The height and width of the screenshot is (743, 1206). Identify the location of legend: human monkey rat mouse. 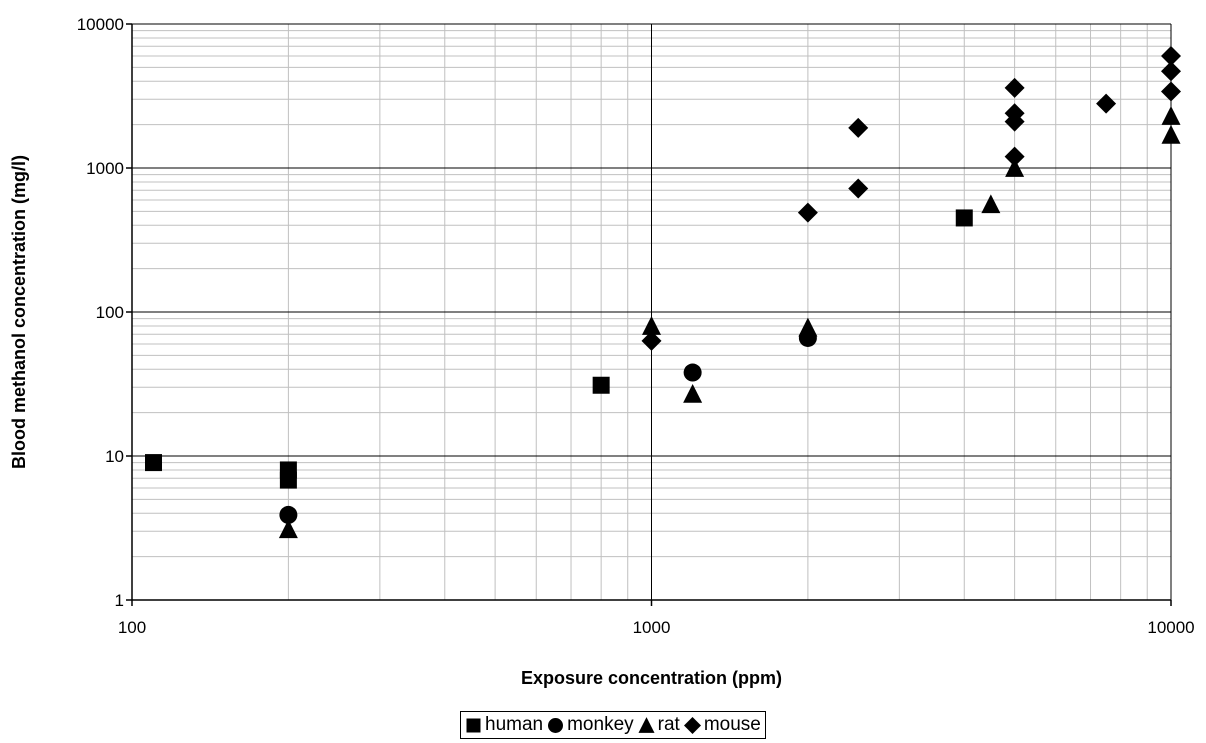
(613, 725).